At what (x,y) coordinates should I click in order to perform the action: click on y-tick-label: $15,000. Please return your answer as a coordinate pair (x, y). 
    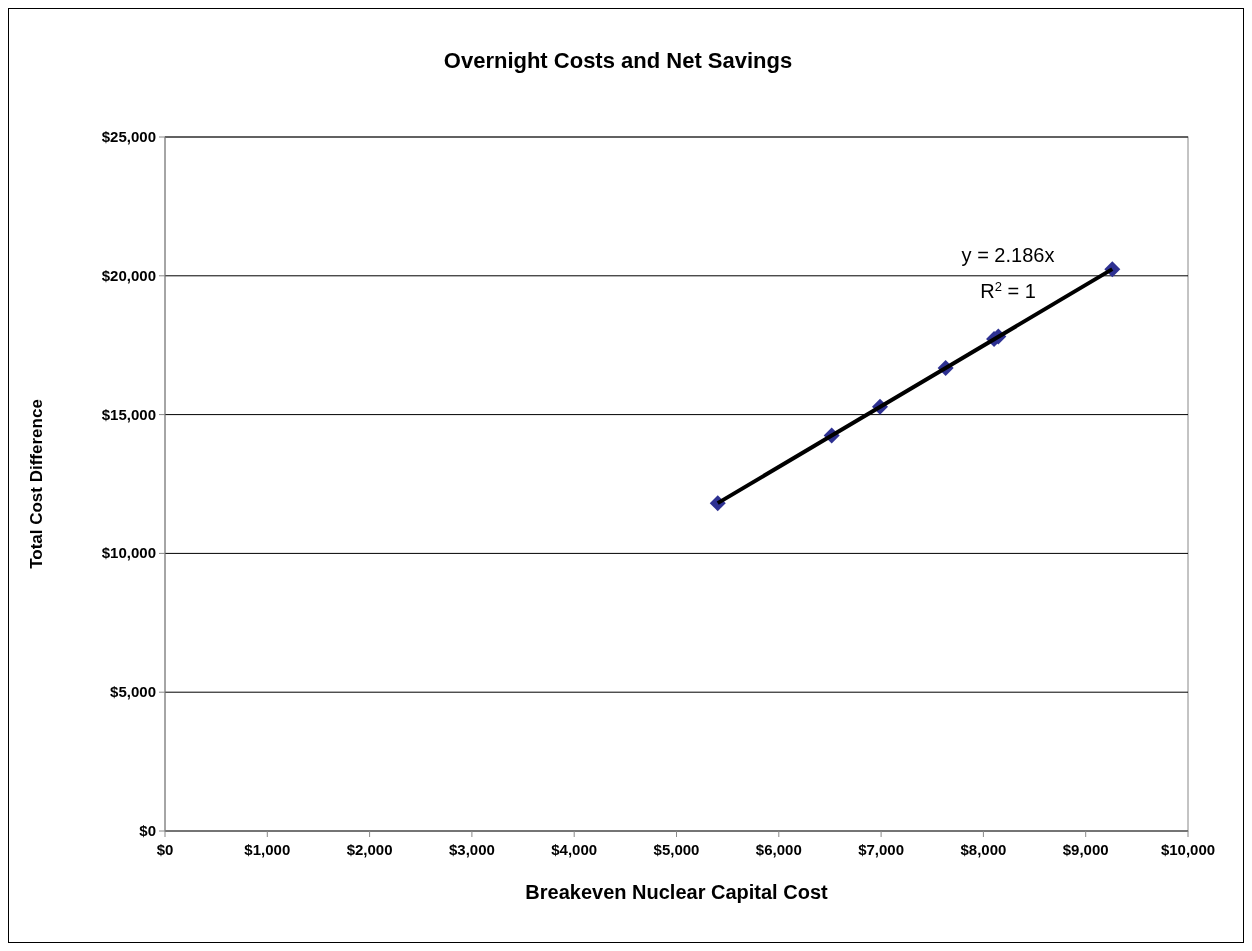
    Looking at the image, I should click on (128, 414).